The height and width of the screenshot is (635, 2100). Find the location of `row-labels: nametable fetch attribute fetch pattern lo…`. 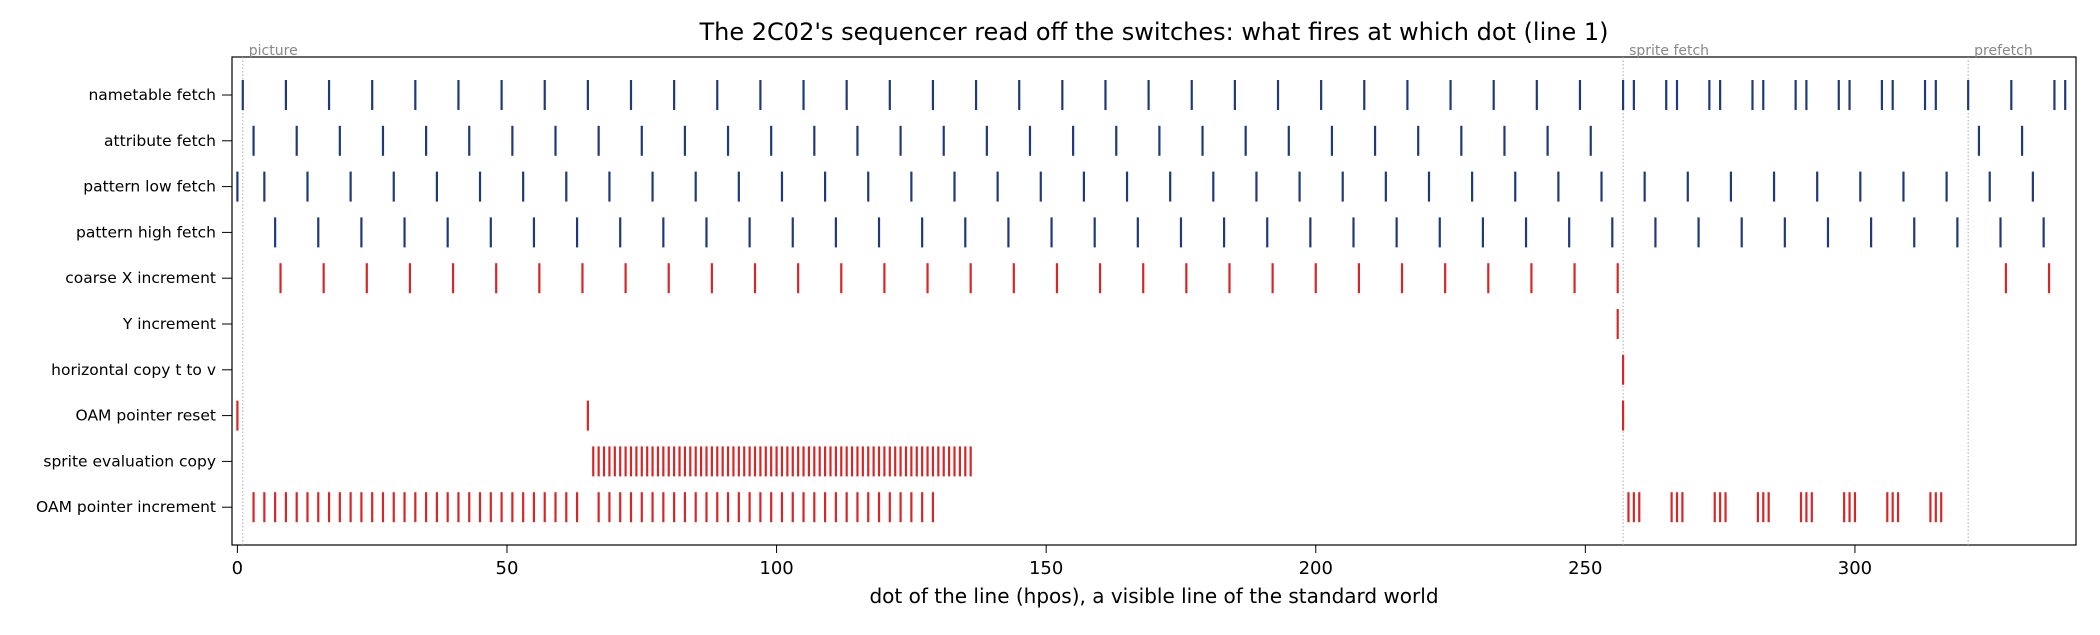

row-labels: nametable fetch attribute fetch pattern lo… is located at coordinates (134, 301).